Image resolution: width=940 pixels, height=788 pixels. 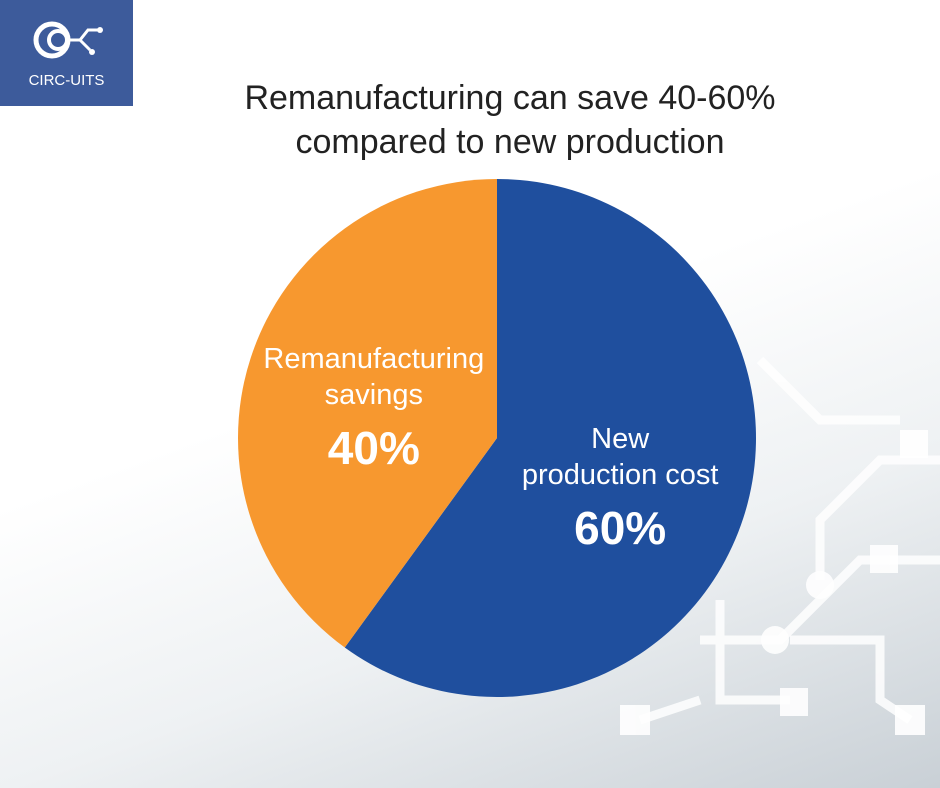 What do you see at coordinates (373, 447) in the screenshot?
I see `slice-value: 40%` at bounding box center [373, 447].